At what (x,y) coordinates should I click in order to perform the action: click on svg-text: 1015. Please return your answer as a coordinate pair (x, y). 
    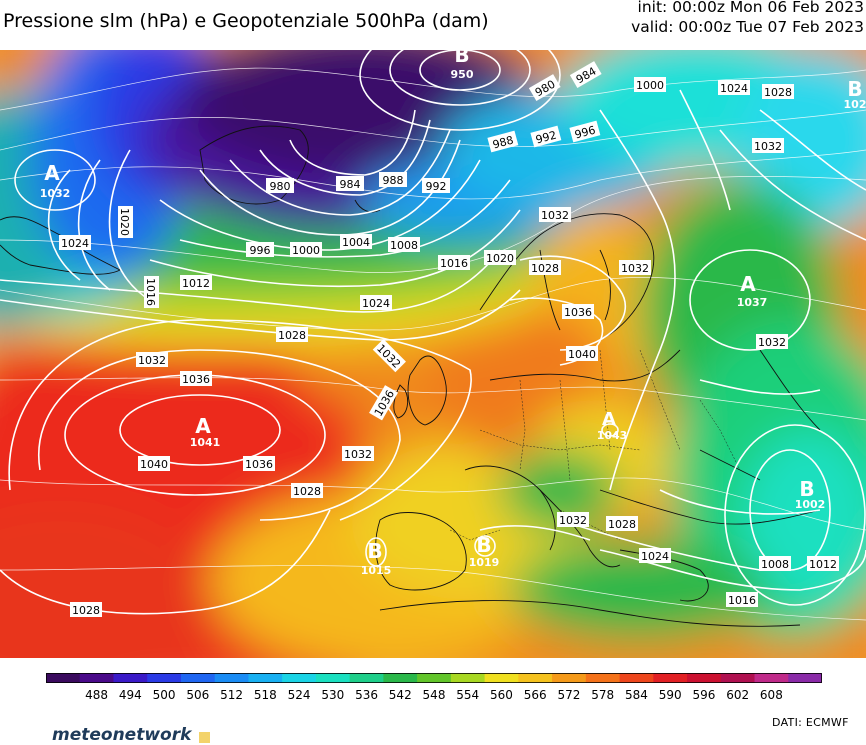
    Looking at the image, I should click on (376, 570).